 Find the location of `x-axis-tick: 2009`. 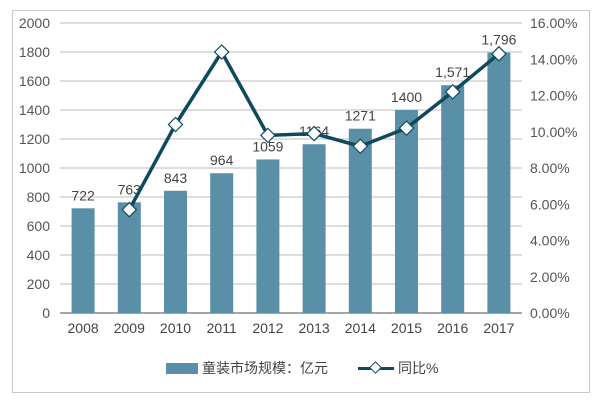

x-axis-tick: 2009 is located at coordinates (129, 328).